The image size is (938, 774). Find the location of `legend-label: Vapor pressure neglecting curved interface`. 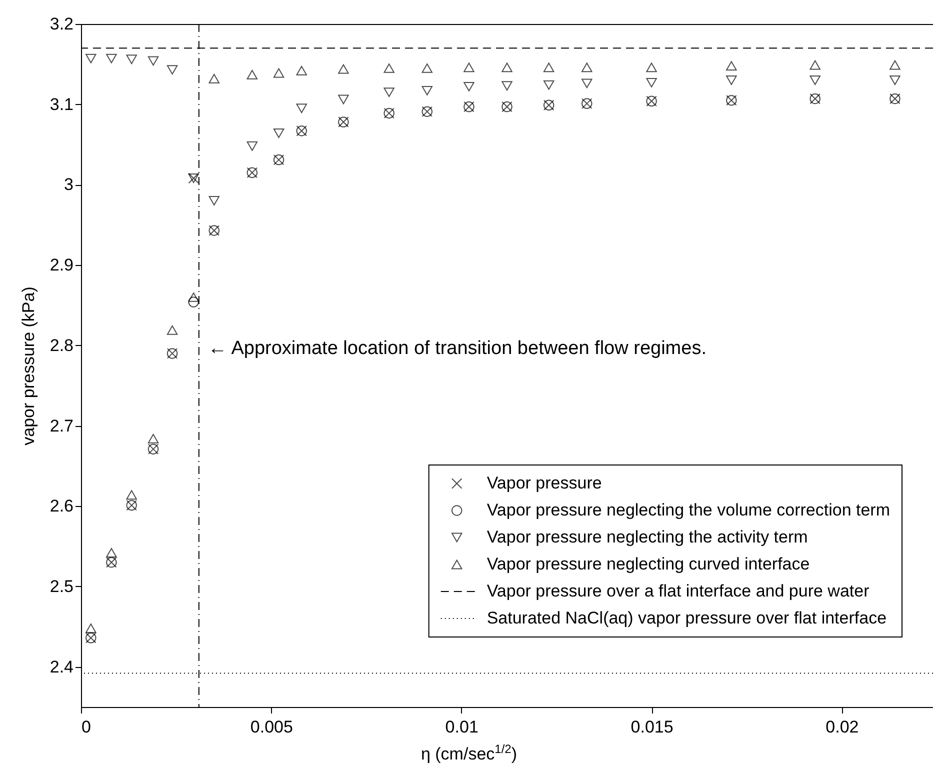

legend-label: Vapor pressure neglecting curved interface is located at coordinates (648, 564).